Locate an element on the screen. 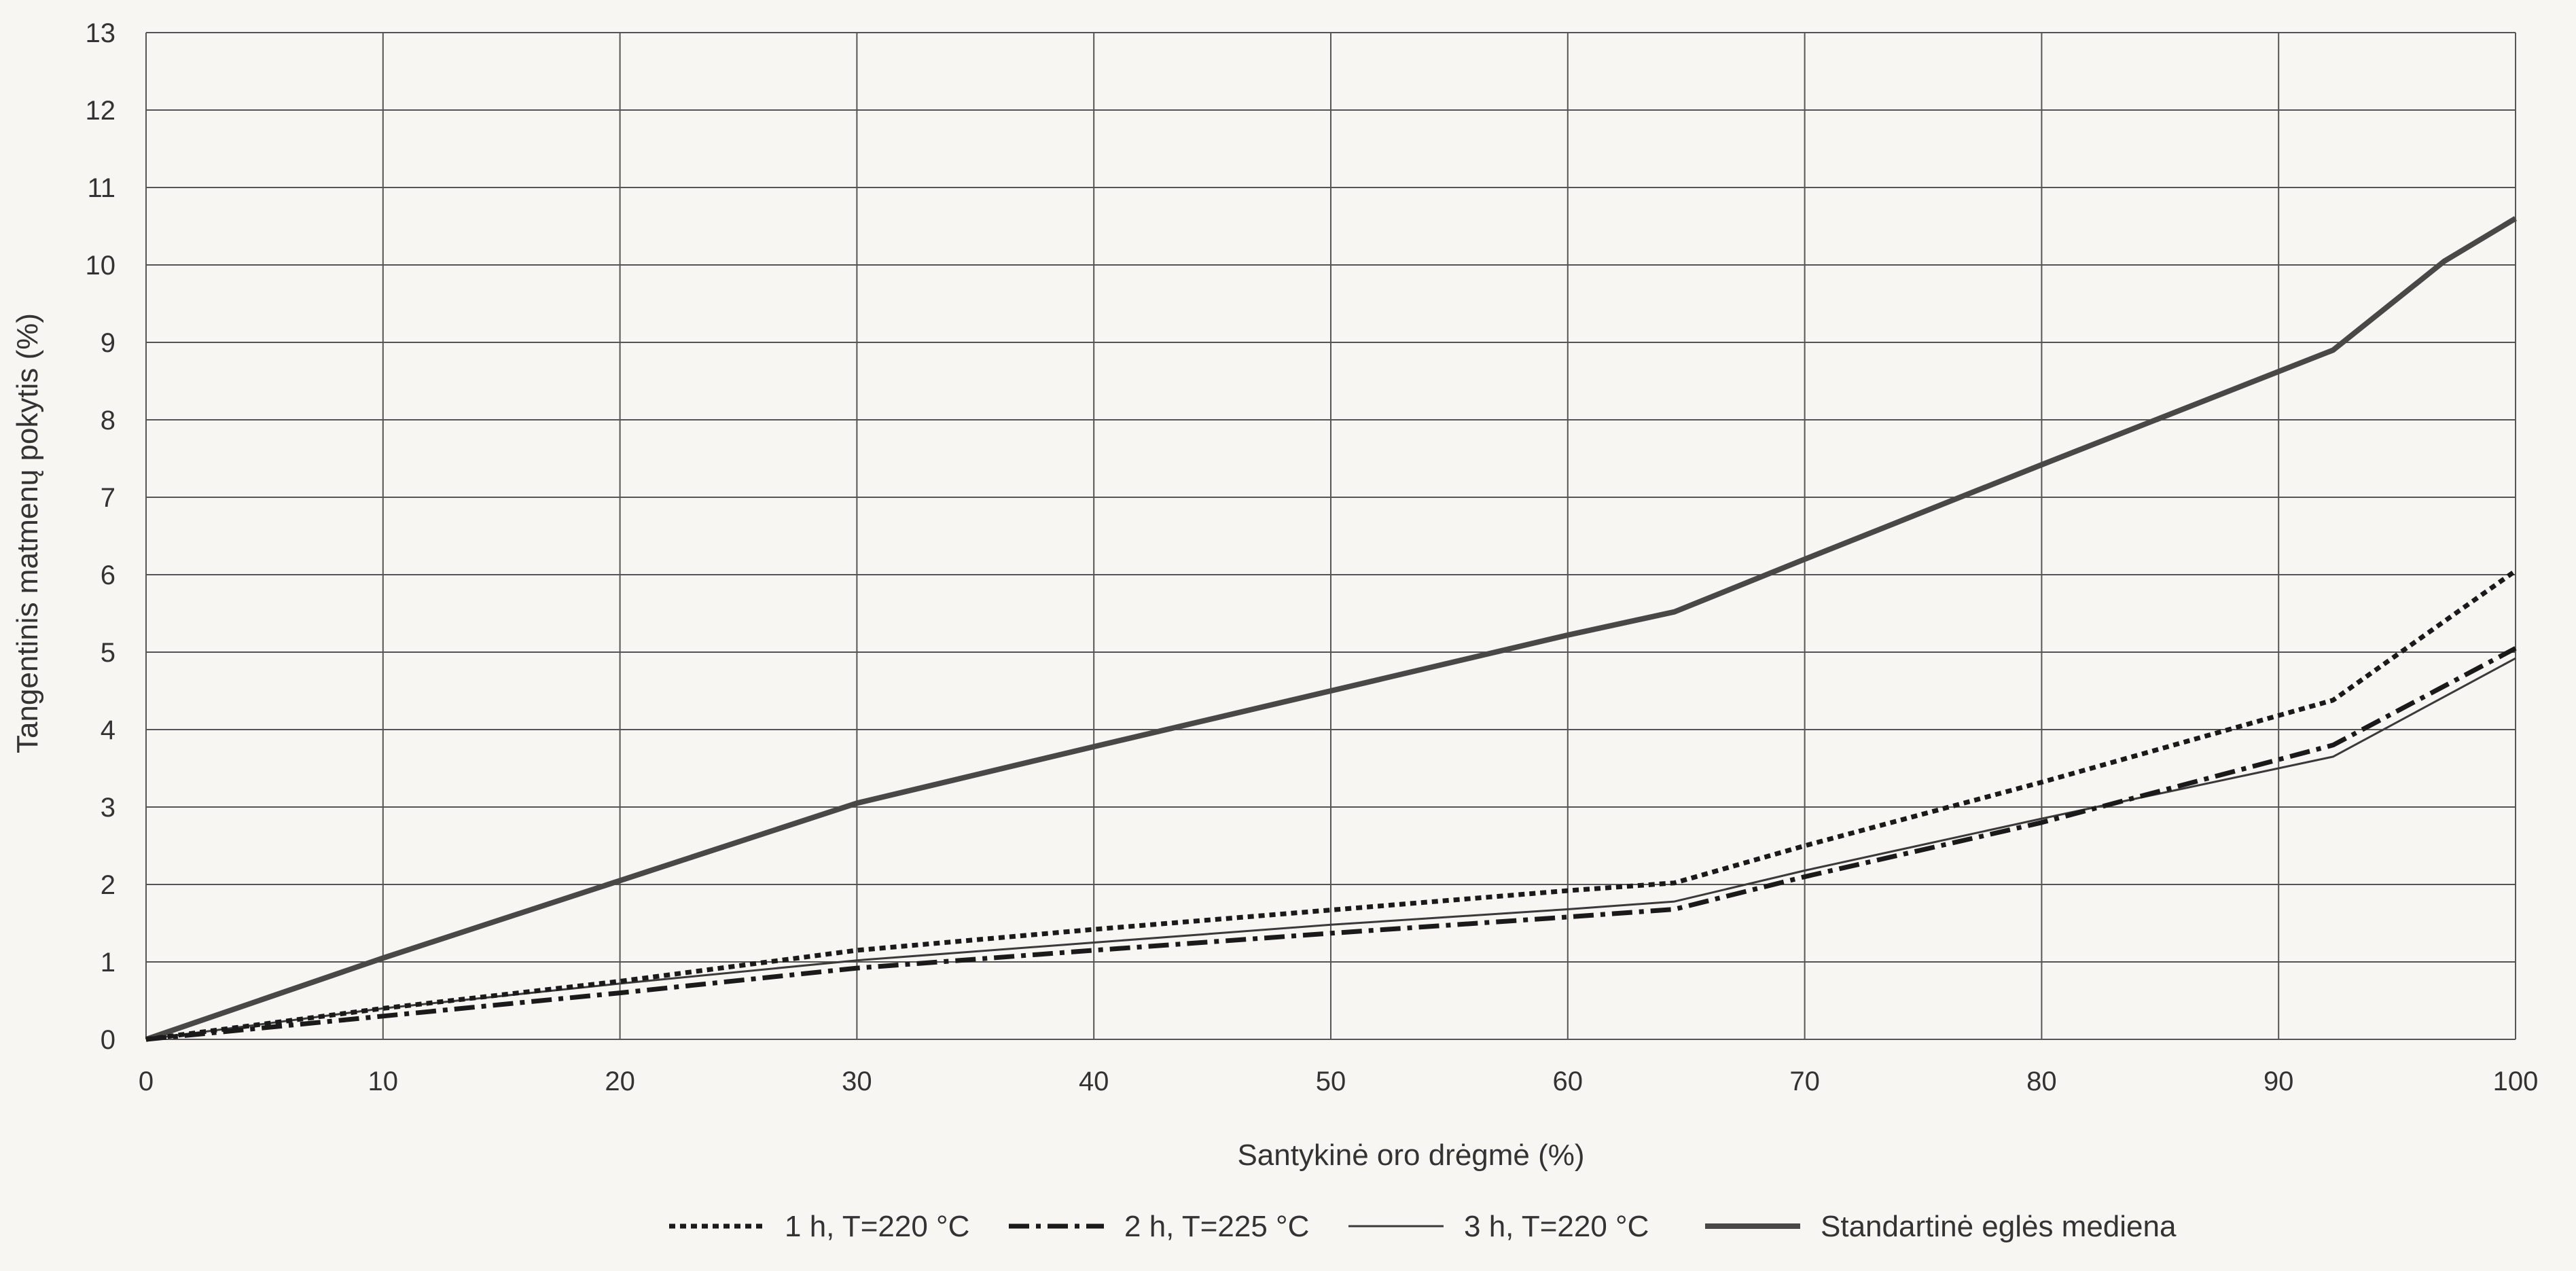  x-tick-label: 70 is located at coordinates (1804, 1082).